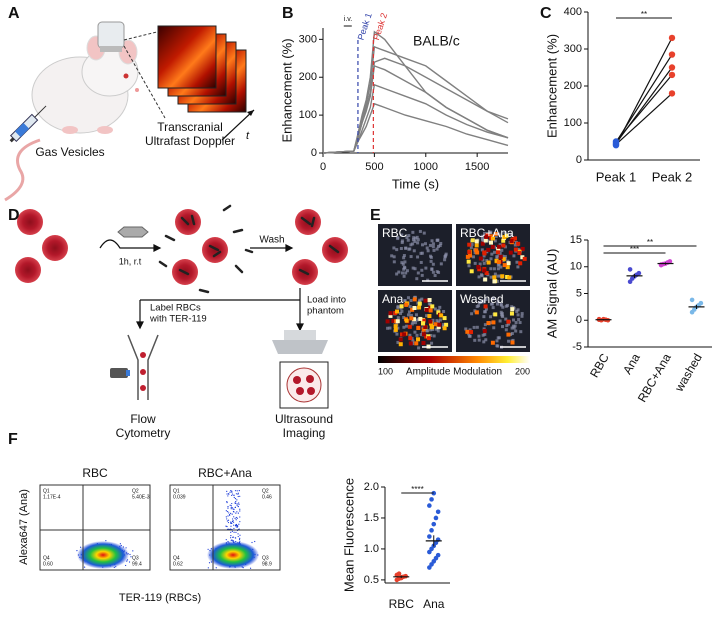 This screenshot has height=639, width=720. I want to click on significance-label: **, so click(644, 14).